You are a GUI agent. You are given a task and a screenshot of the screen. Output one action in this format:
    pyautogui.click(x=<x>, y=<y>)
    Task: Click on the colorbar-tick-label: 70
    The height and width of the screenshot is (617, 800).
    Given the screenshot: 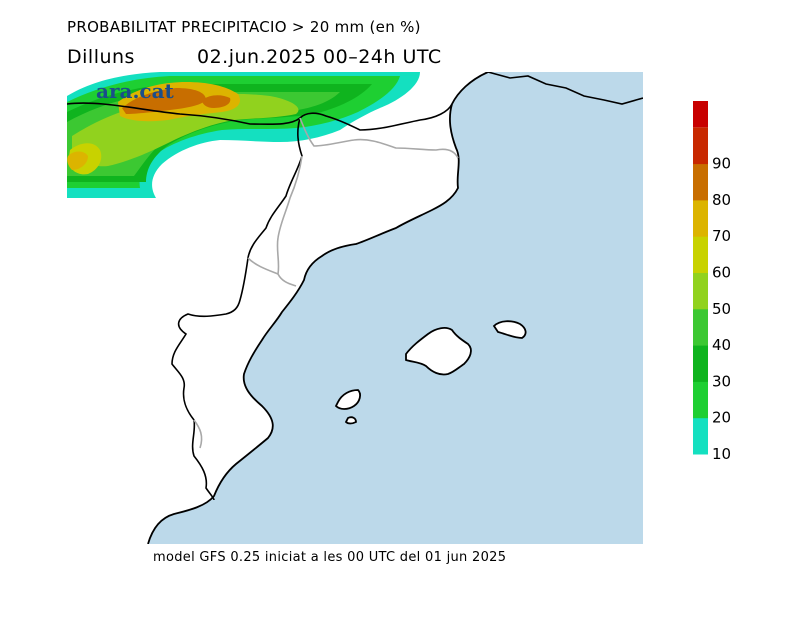 What is the action you would take?
    pyautogui.click(x=721, y=236)
    